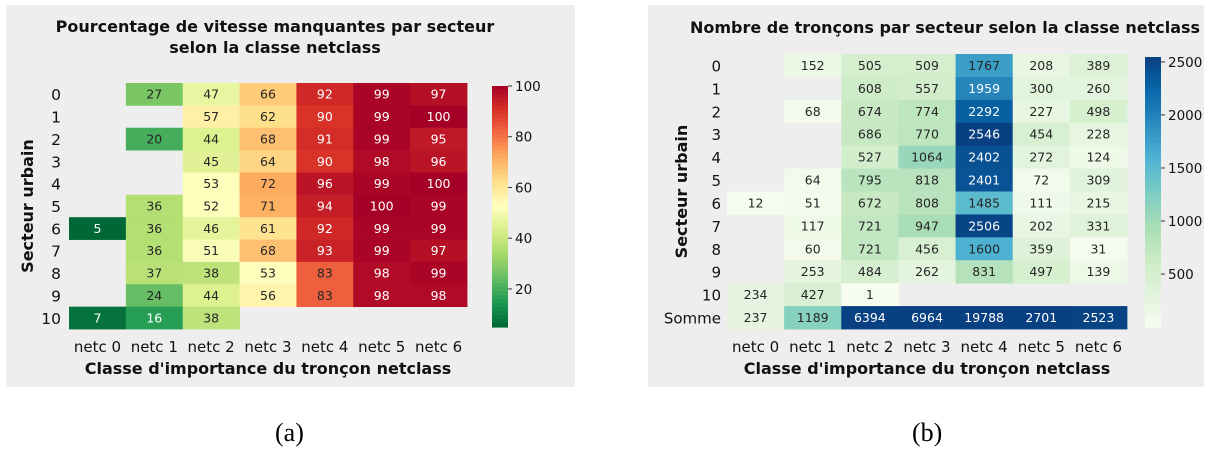 The image size is (1213, 450). What do you see at coordinates (523, 239) in the screenshot?
I see `colorbar-tick-label: 40` at bounding box center [523, 239].